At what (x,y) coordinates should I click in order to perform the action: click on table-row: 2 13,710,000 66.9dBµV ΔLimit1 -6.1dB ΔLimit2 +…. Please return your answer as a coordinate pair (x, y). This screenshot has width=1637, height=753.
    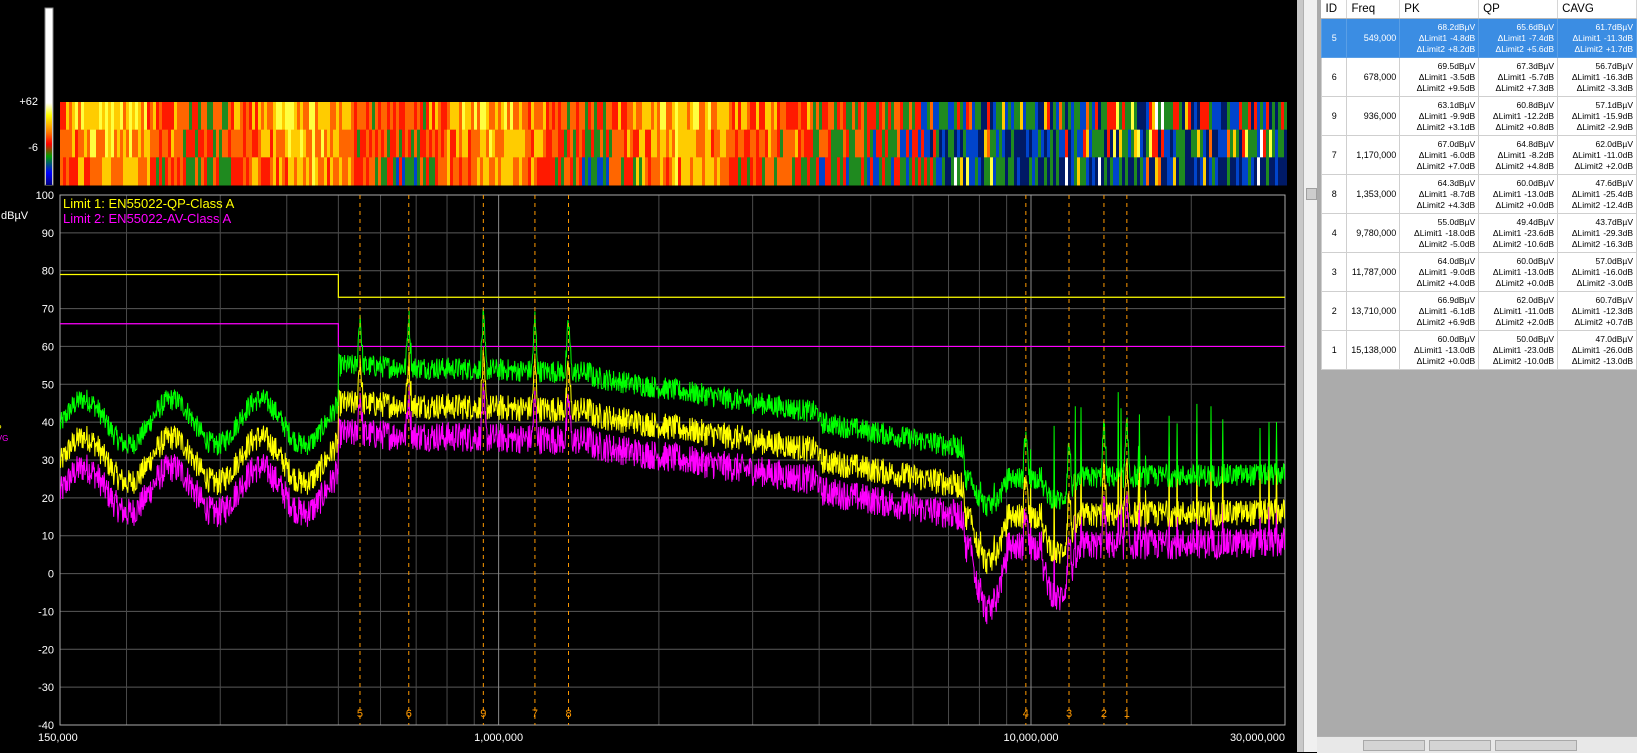
    Looking at the image, I should click on (1478, 311).